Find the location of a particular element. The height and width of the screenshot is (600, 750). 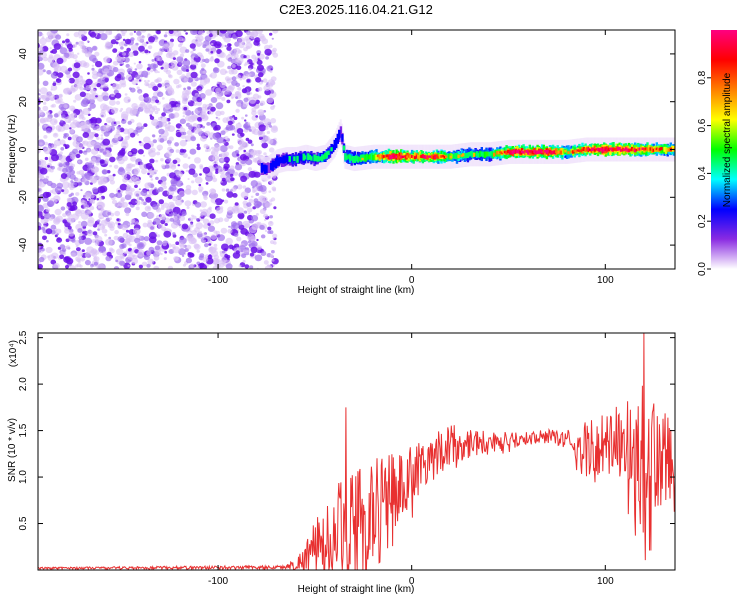

snr-x-tick-label: 100 is located at coordinates (605, 581).